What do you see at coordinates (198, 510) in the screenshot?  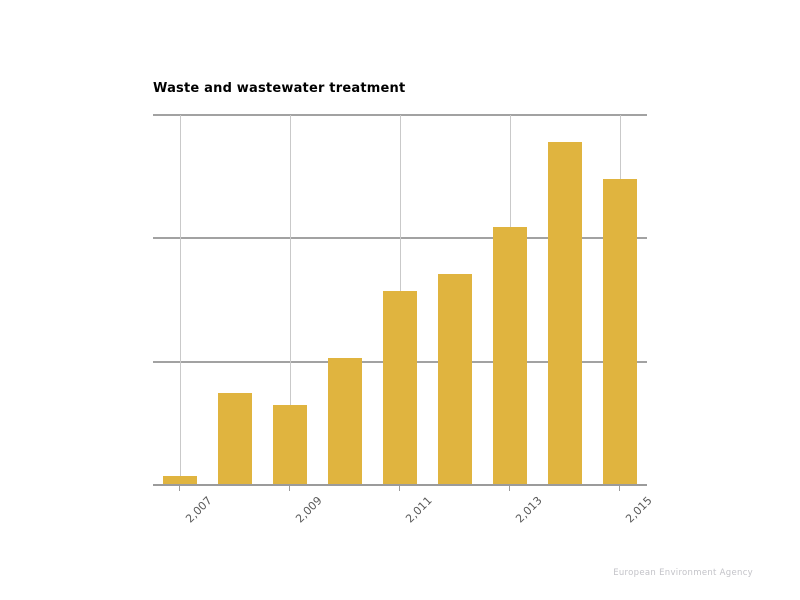 I see `x-axis-label: 2,007` at bounding box center [198, 510].